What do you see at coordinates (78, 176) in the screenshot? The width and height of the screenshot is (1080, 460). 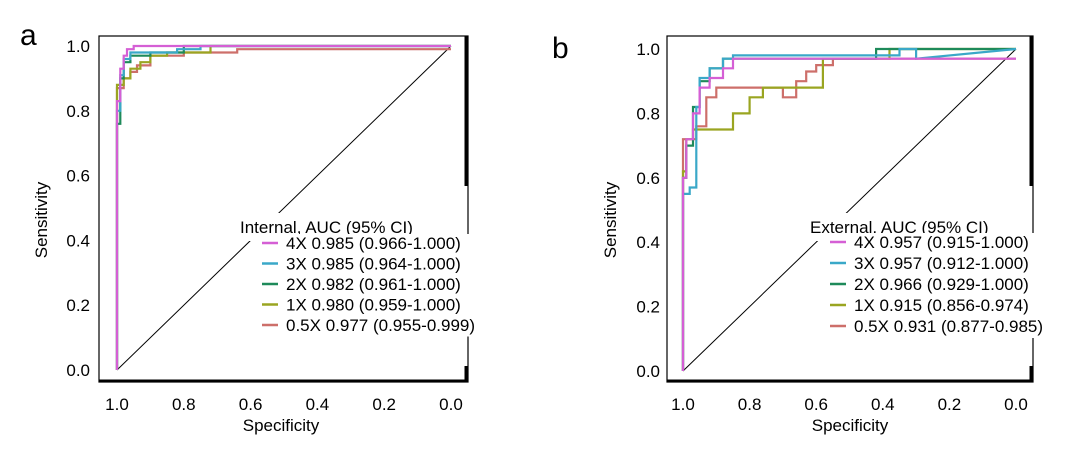 I see `panel-a-y-tick-label: 0.6` at bounding box center [78, 176].